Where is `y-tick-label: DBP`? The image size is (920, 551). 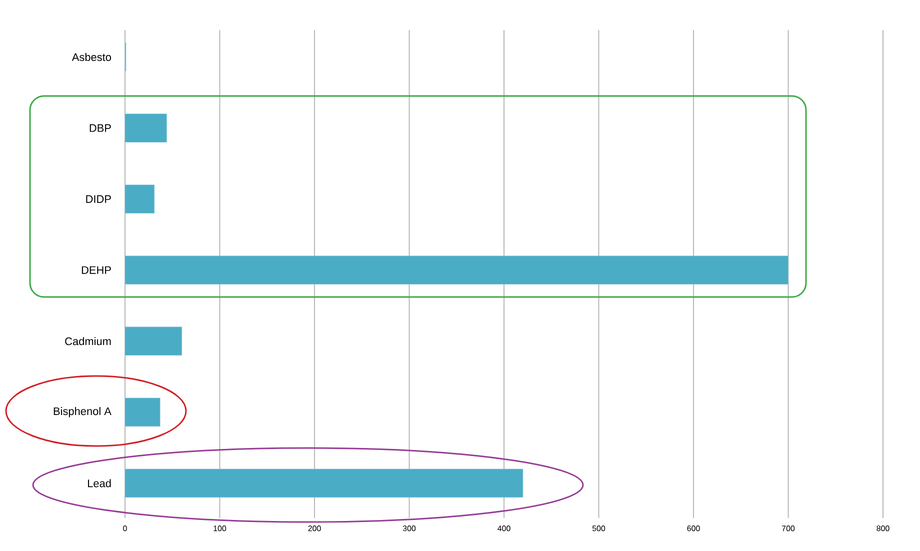
y-tick-label: DBP is located at coordinates (100, 128).